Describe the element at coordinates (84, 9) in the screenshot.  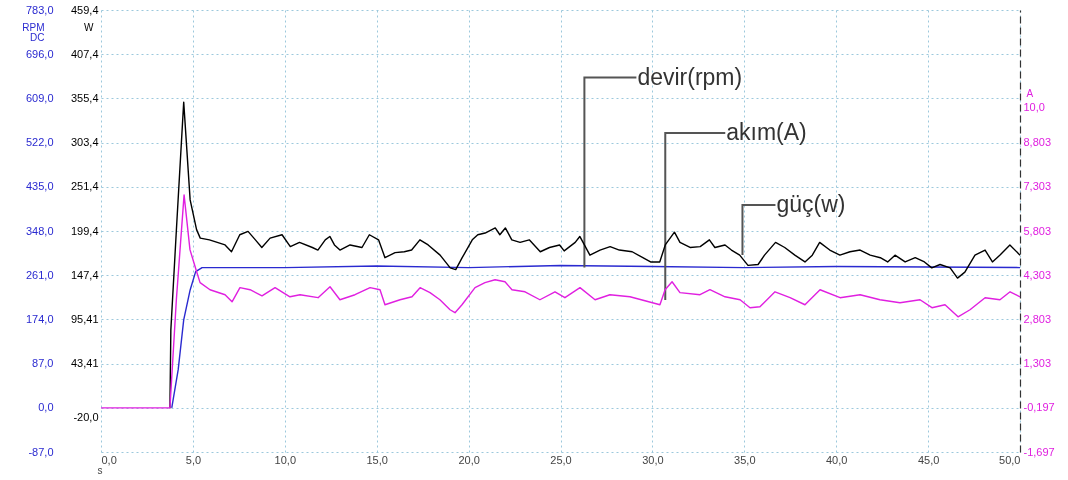
I see `y2-tick-label: 459,4` at that location.